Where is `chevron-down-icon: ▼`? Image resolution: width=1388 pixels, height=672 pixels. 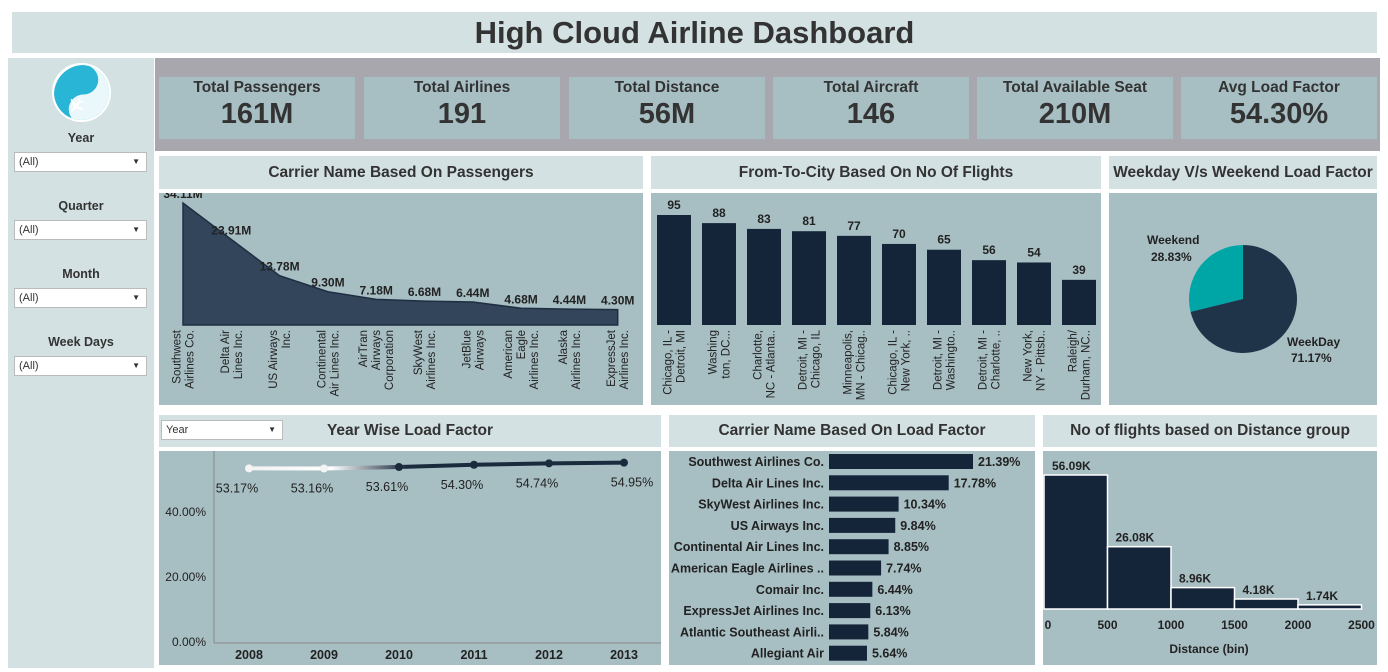
chevron-down-icon: ▼ is located at coordinates (136, 229).